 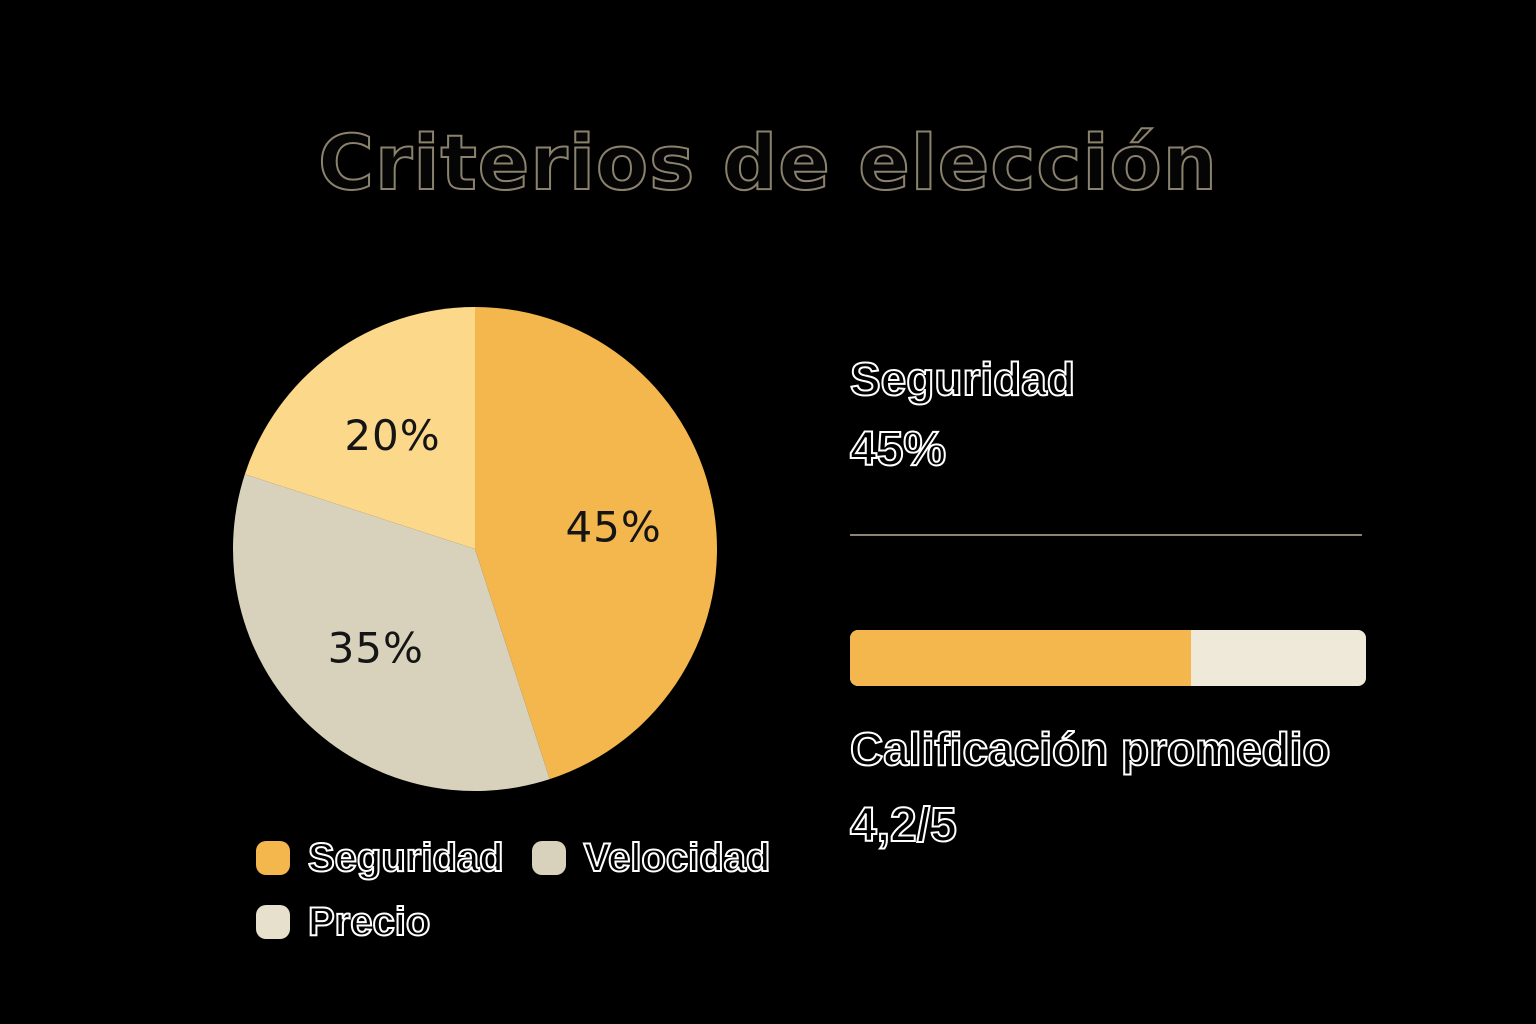 What do you see at coordinates (392, 435) in the screenshot?
I see `pie-label-precio: 20%` at bounding box center [392, 435].